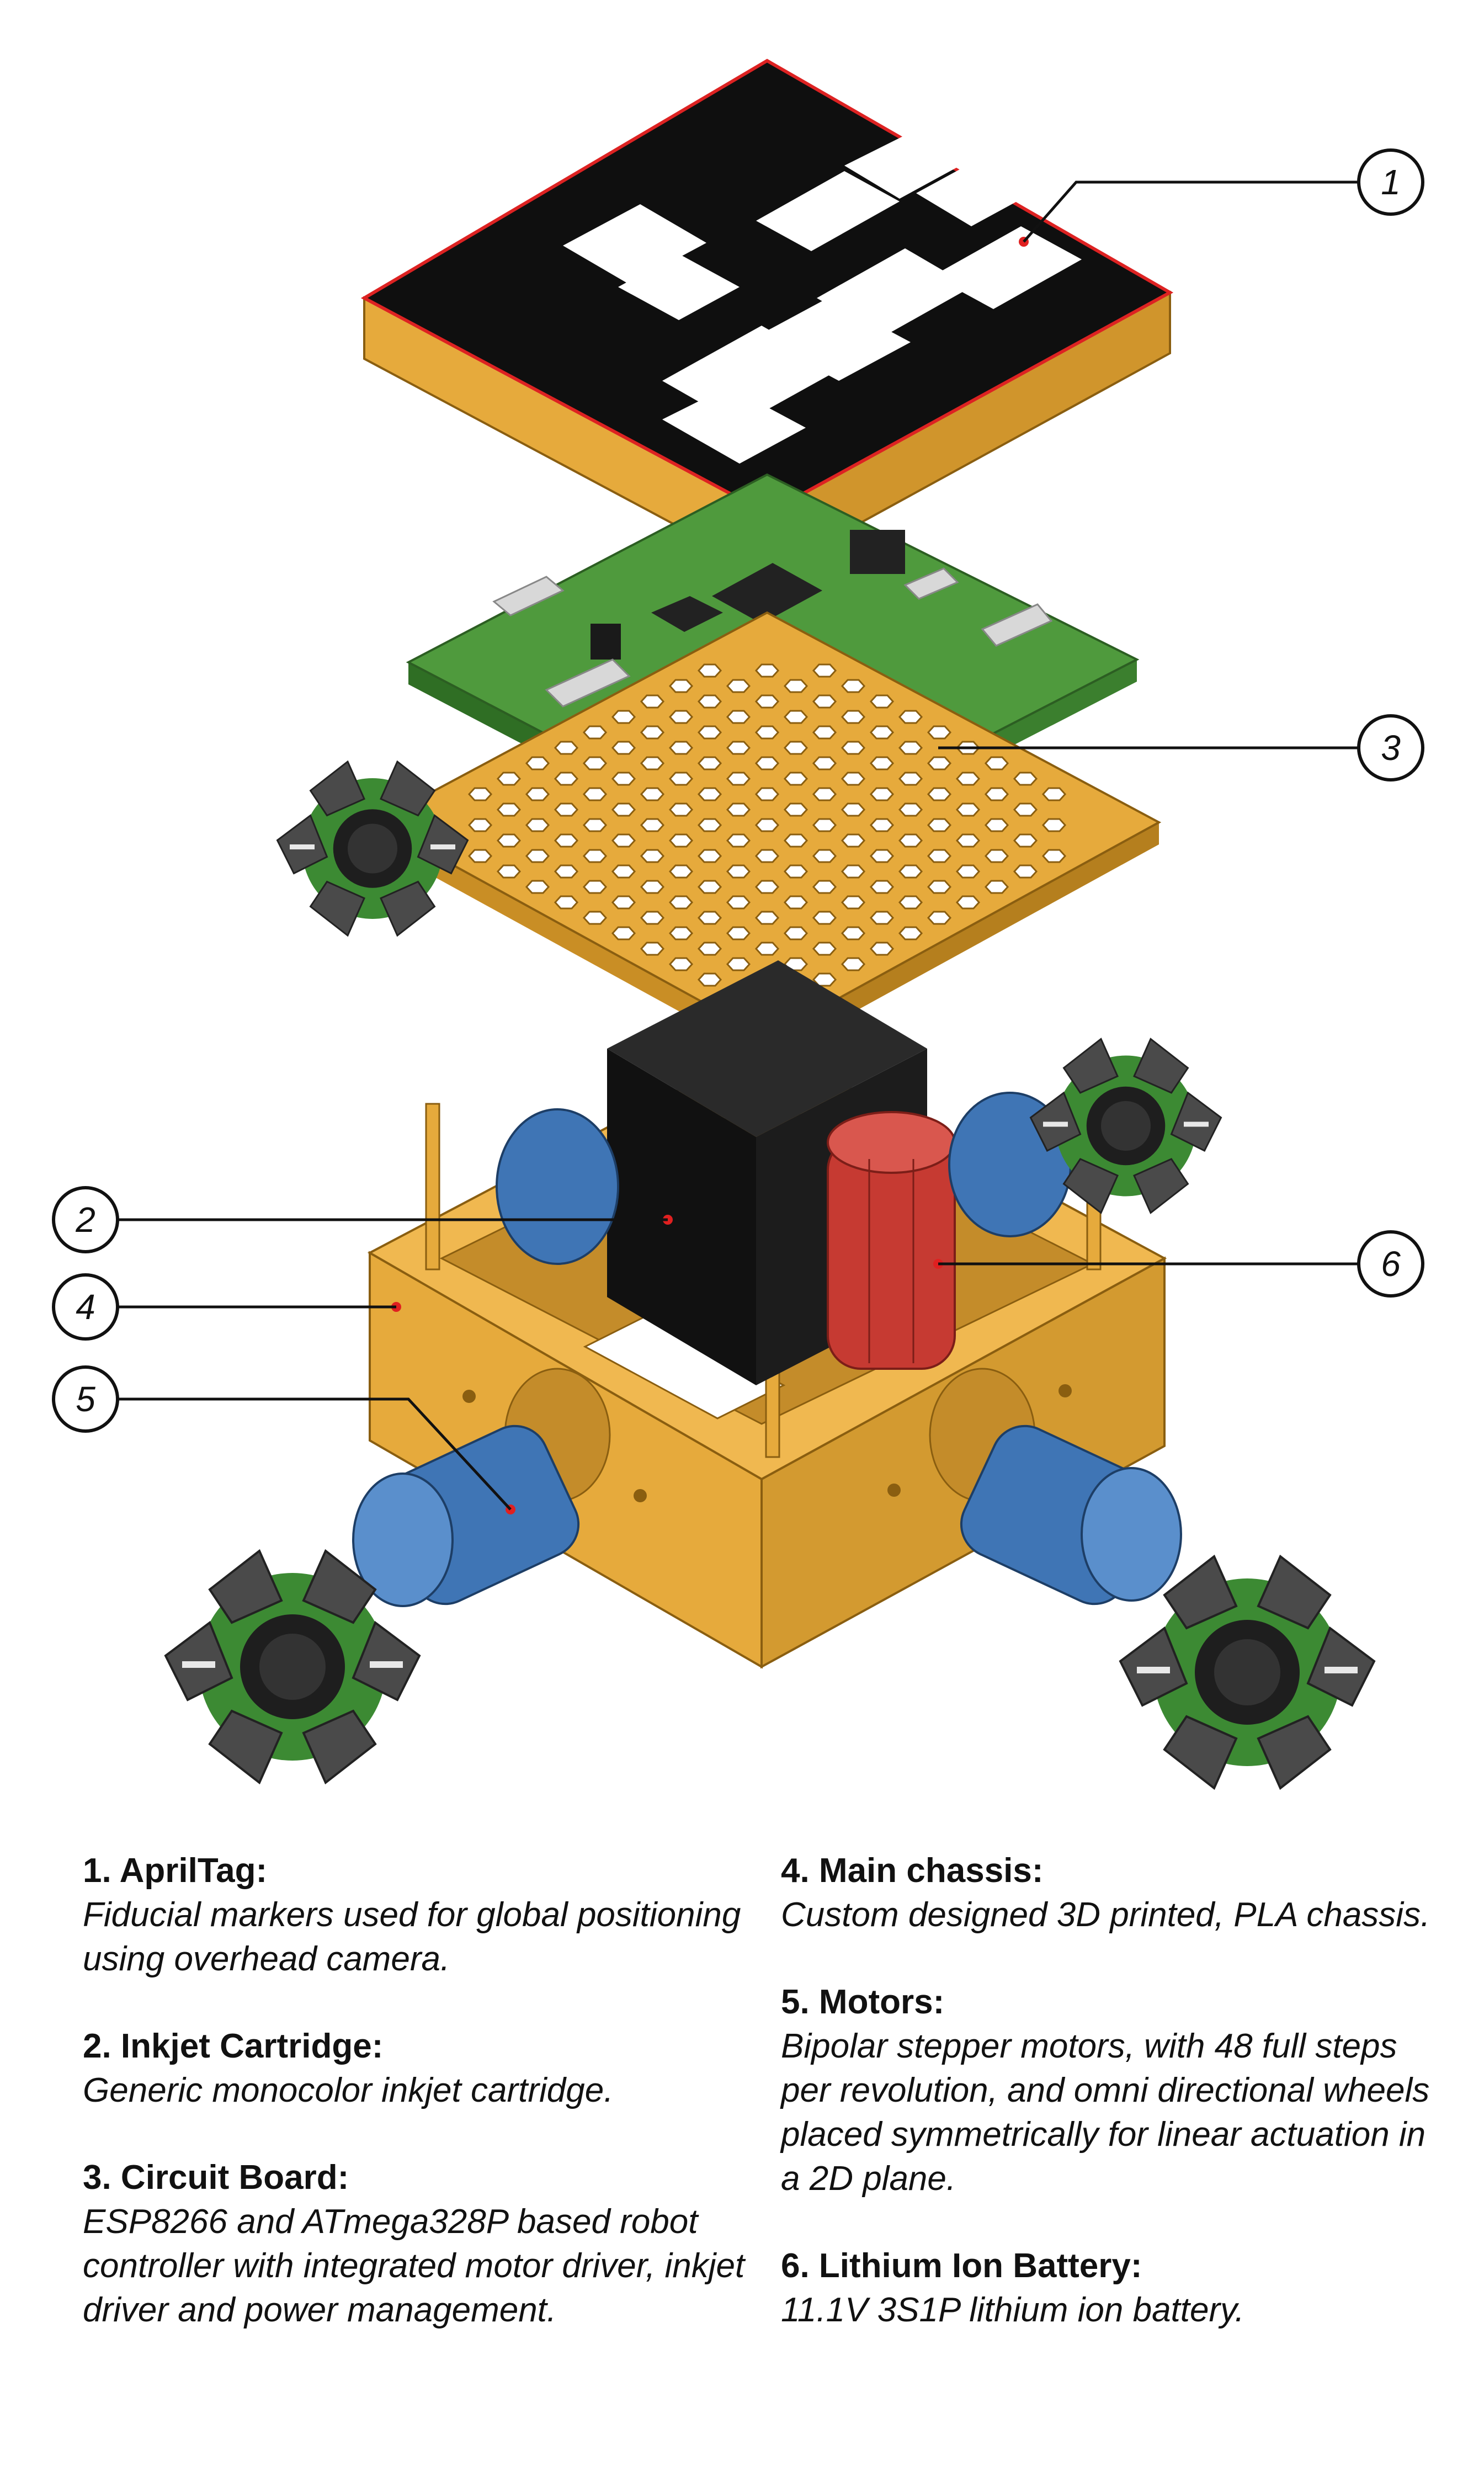  What do you see at coordinates (767, 835) in the screenshot?
I see `honeycomb-frame` at bounding box center [767, 835].